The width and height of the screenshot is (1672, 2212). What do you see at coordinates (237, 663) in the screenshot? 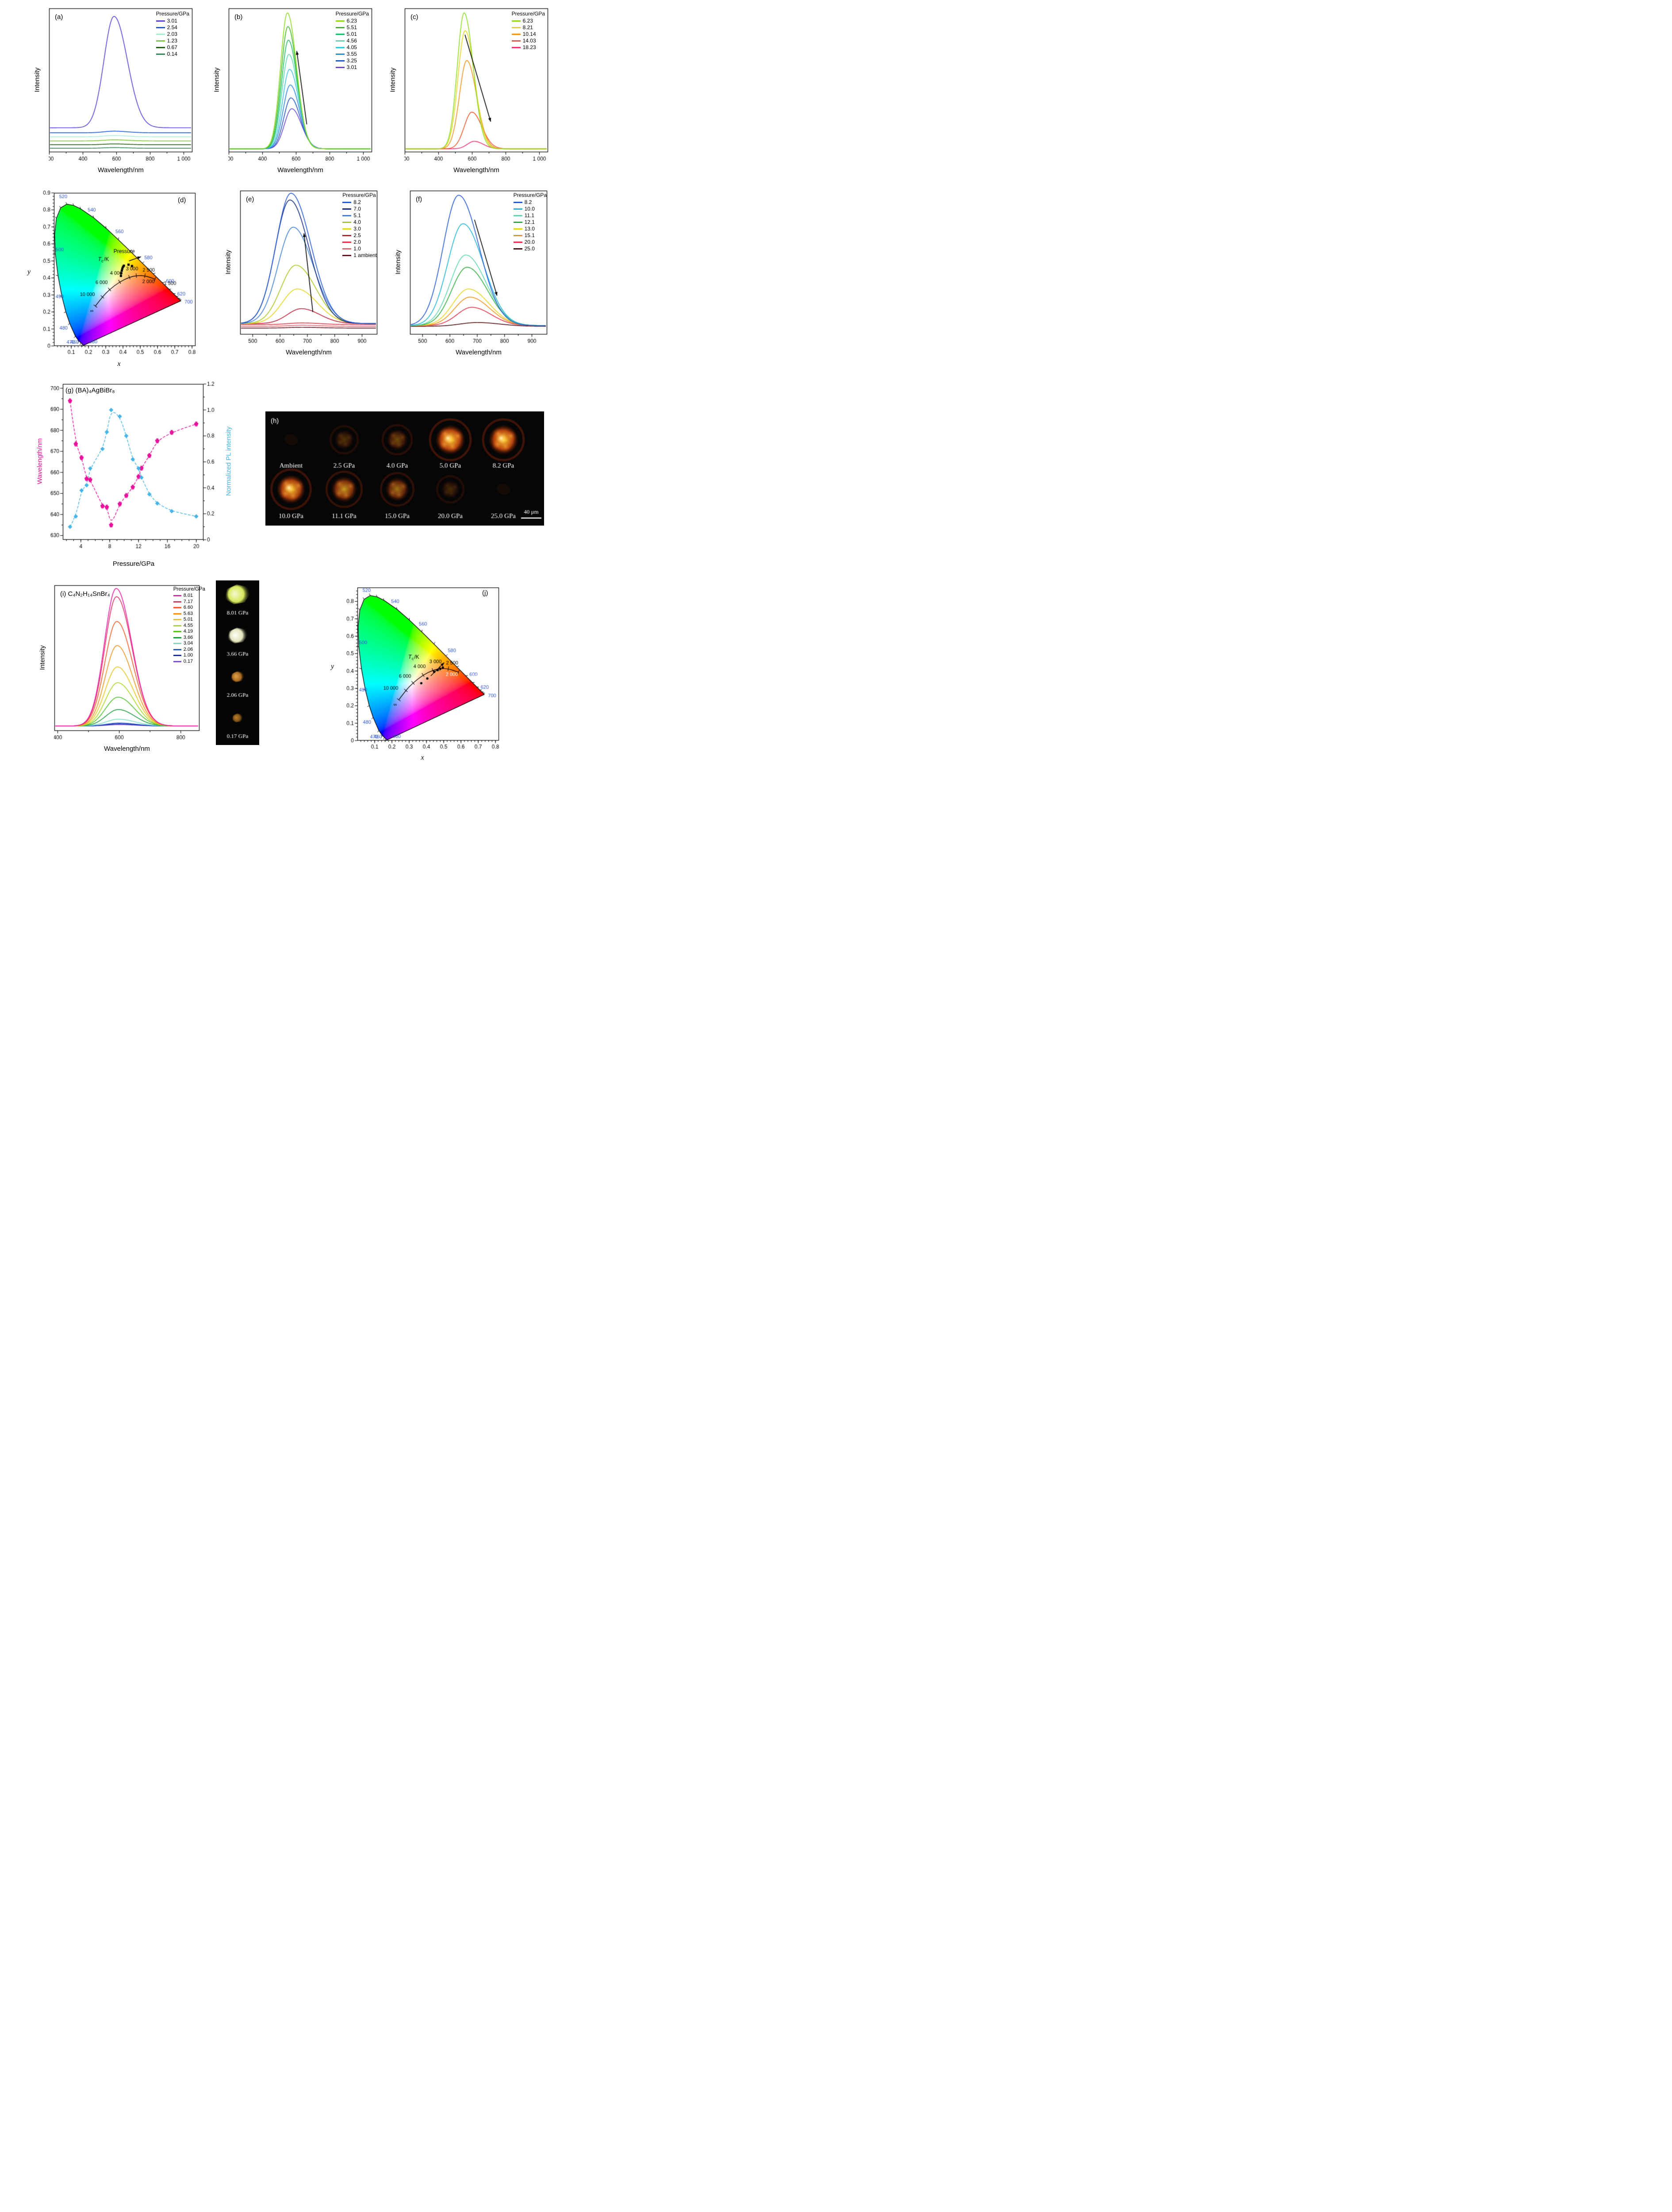
I see `panel-i-crystal-photo-strip` at bounding box center [237, 663].